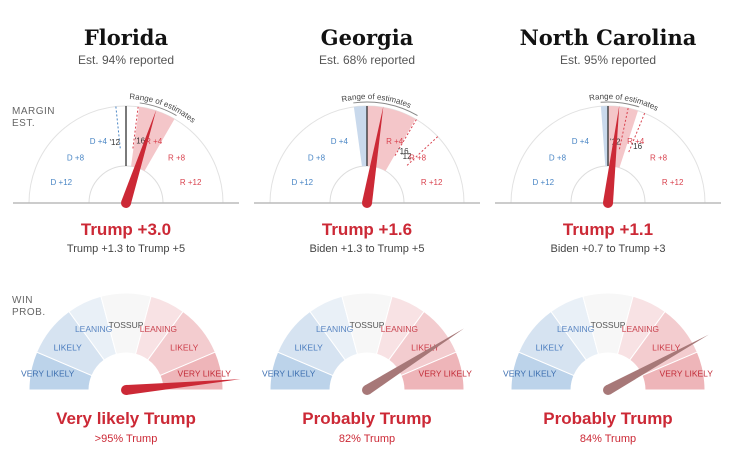 The width and height of the screenshot is (739, 474). Describe the element at coordinates (126, 249) in the screenshot. I see `margin-range-text: Trump +1.3 to Trump +5` at that location.